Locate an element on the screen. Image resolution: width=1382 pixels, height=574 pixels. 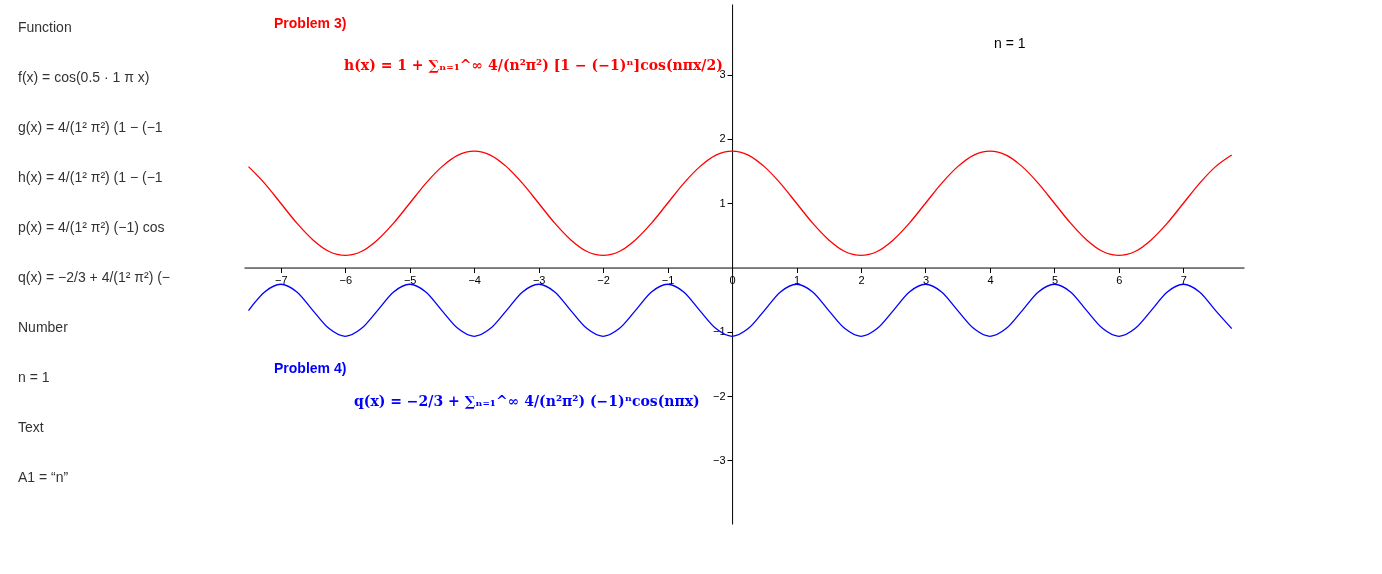
x-tick-label: 5 is located at coordinates (1055, 280).